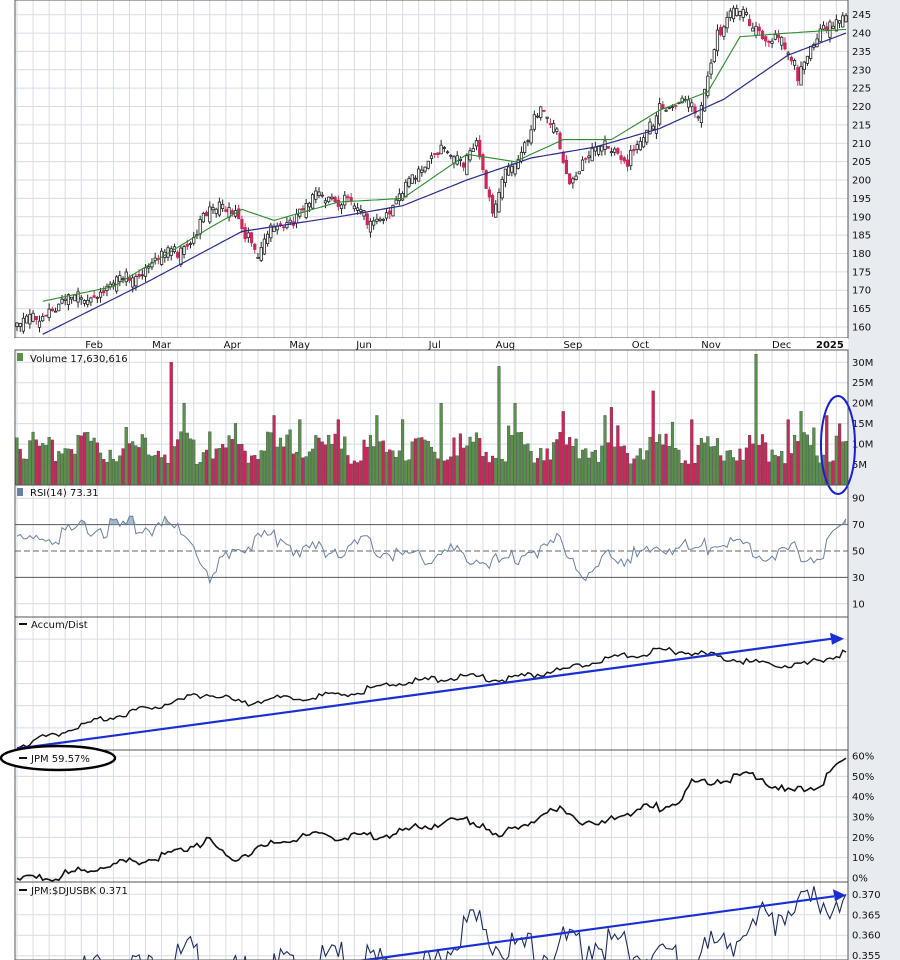 The width and height of the screenshot is (900, 960). What do you see at coordinates (233, 345) in the screenshot?
I see `month-label: Apr` at bounding box center [233, 345].